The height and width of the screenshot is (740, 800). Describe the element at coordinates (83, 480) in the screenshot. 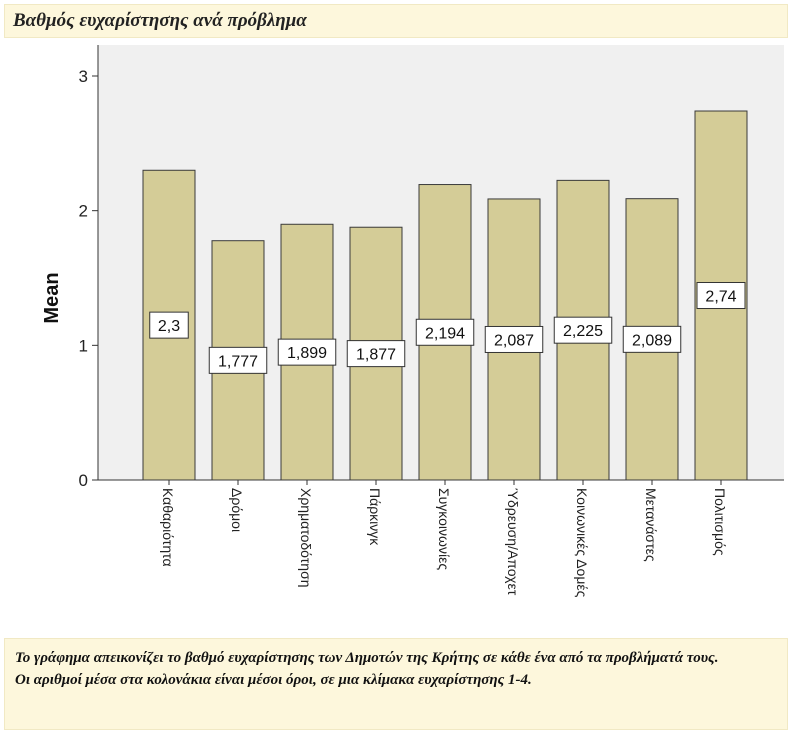

I see `y-tick-label: 0` at that location.